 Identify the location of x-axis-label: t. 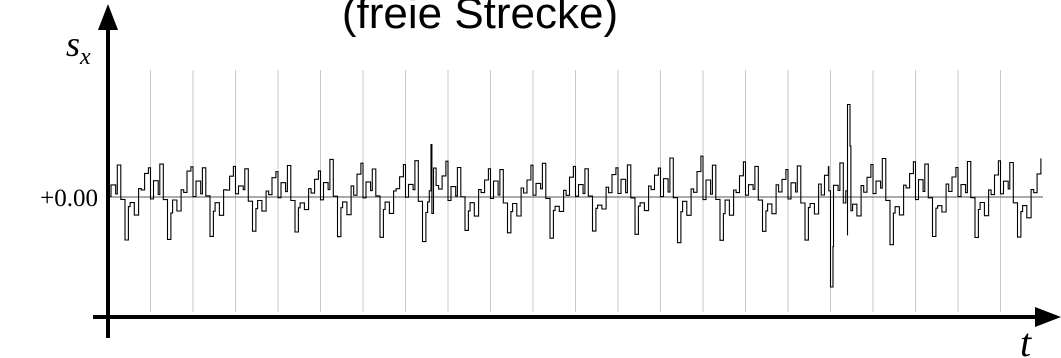
(1026, 339).